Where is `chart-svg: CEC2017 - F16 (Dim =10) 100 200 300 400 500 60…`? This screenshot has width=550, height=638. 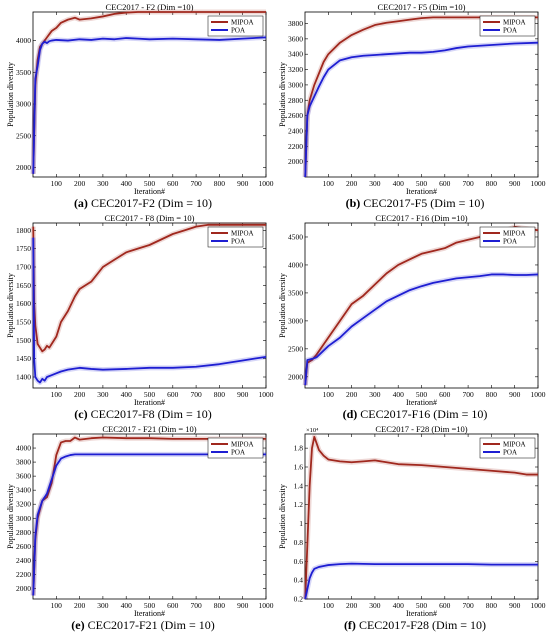 chart-svg: CEC2017 - F16 (Dim =10) 100 200 300 400 500 60… is located at coordinates (412, 310).